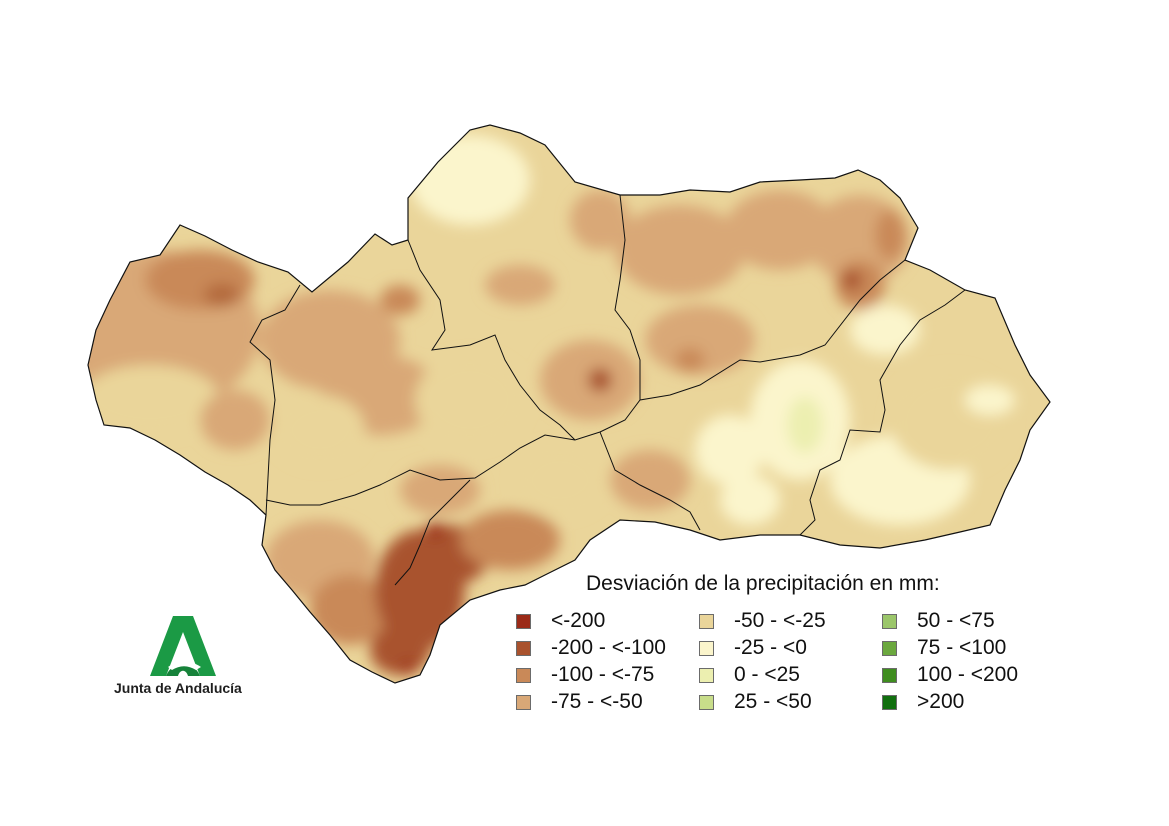 The height and width of the screenshot is (826, 1169). I want to click on border-sevilla-cordoba, so click(491, 340).